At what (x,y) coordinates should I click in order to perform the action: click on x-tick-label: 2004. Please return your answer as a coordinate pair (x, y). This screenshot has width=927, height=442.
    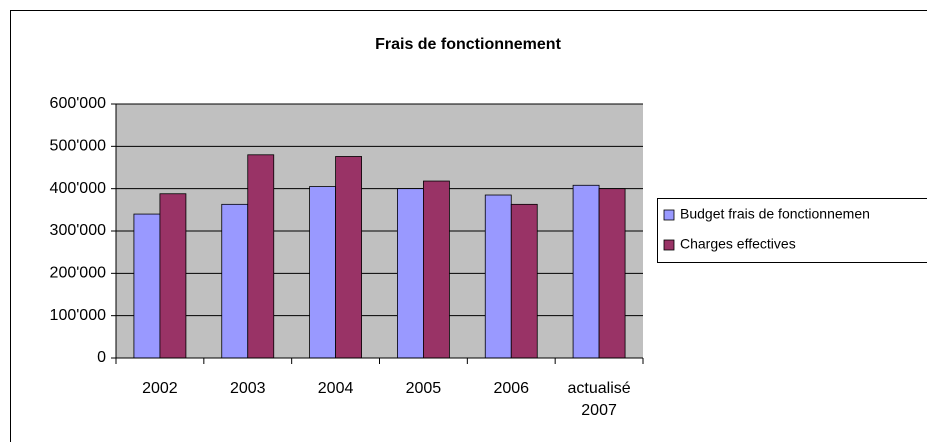
    Looking at the image, I should click on (335, 388).